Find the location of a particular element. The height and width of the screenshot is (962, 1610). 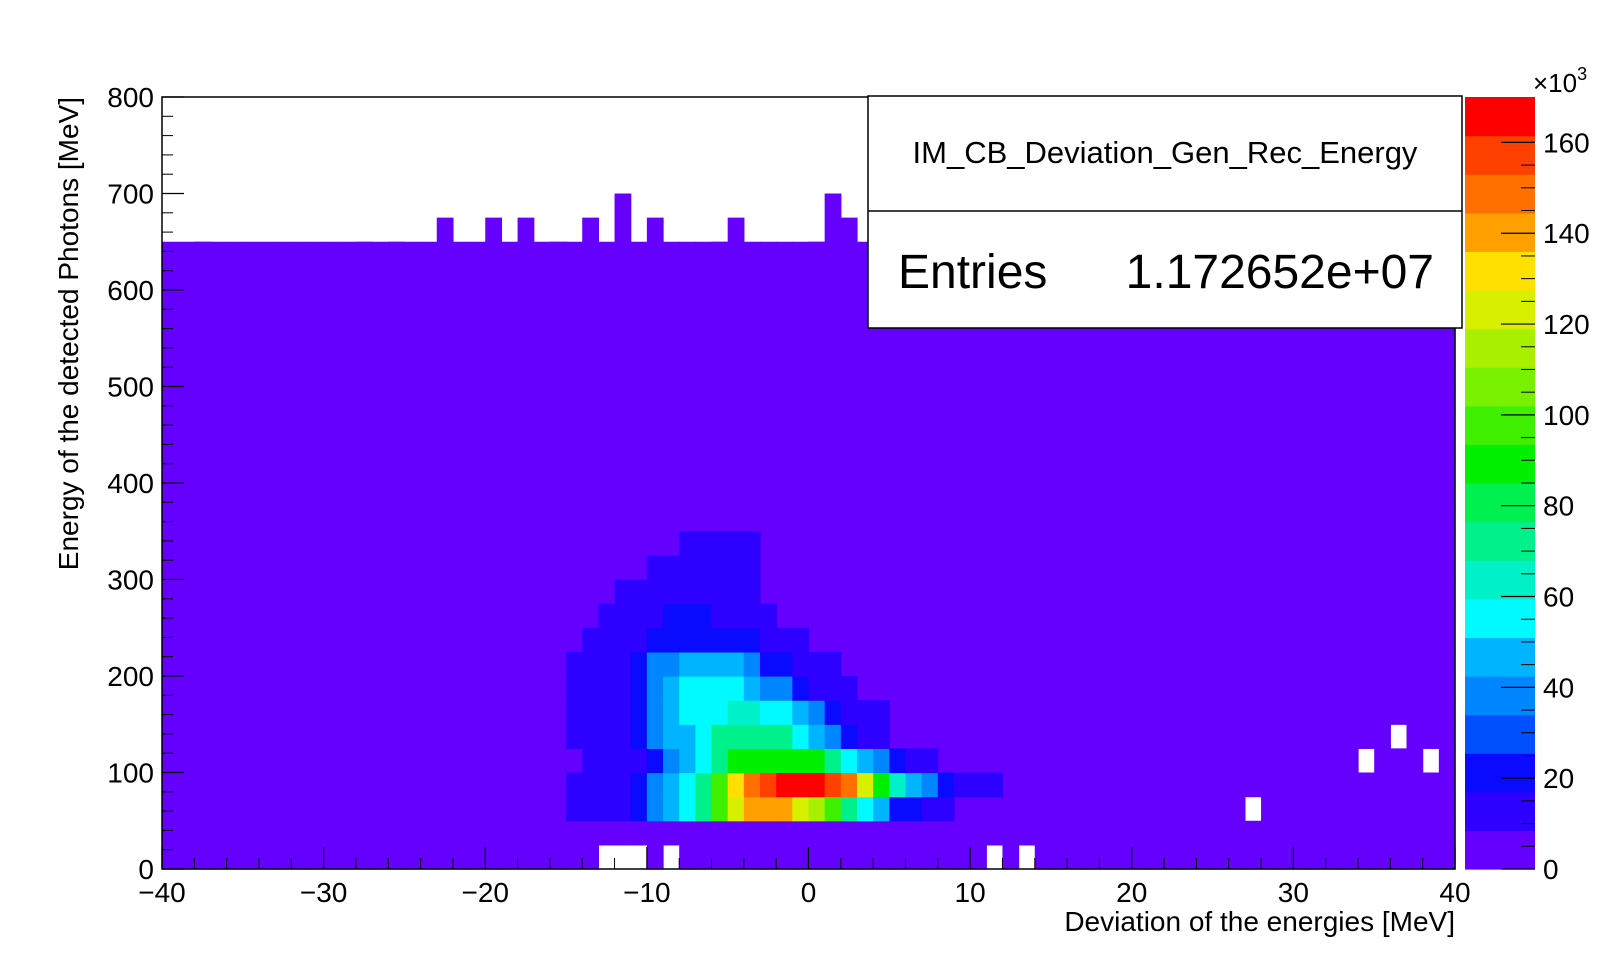

stats-box-frame is located at coordinates (1165, 212).